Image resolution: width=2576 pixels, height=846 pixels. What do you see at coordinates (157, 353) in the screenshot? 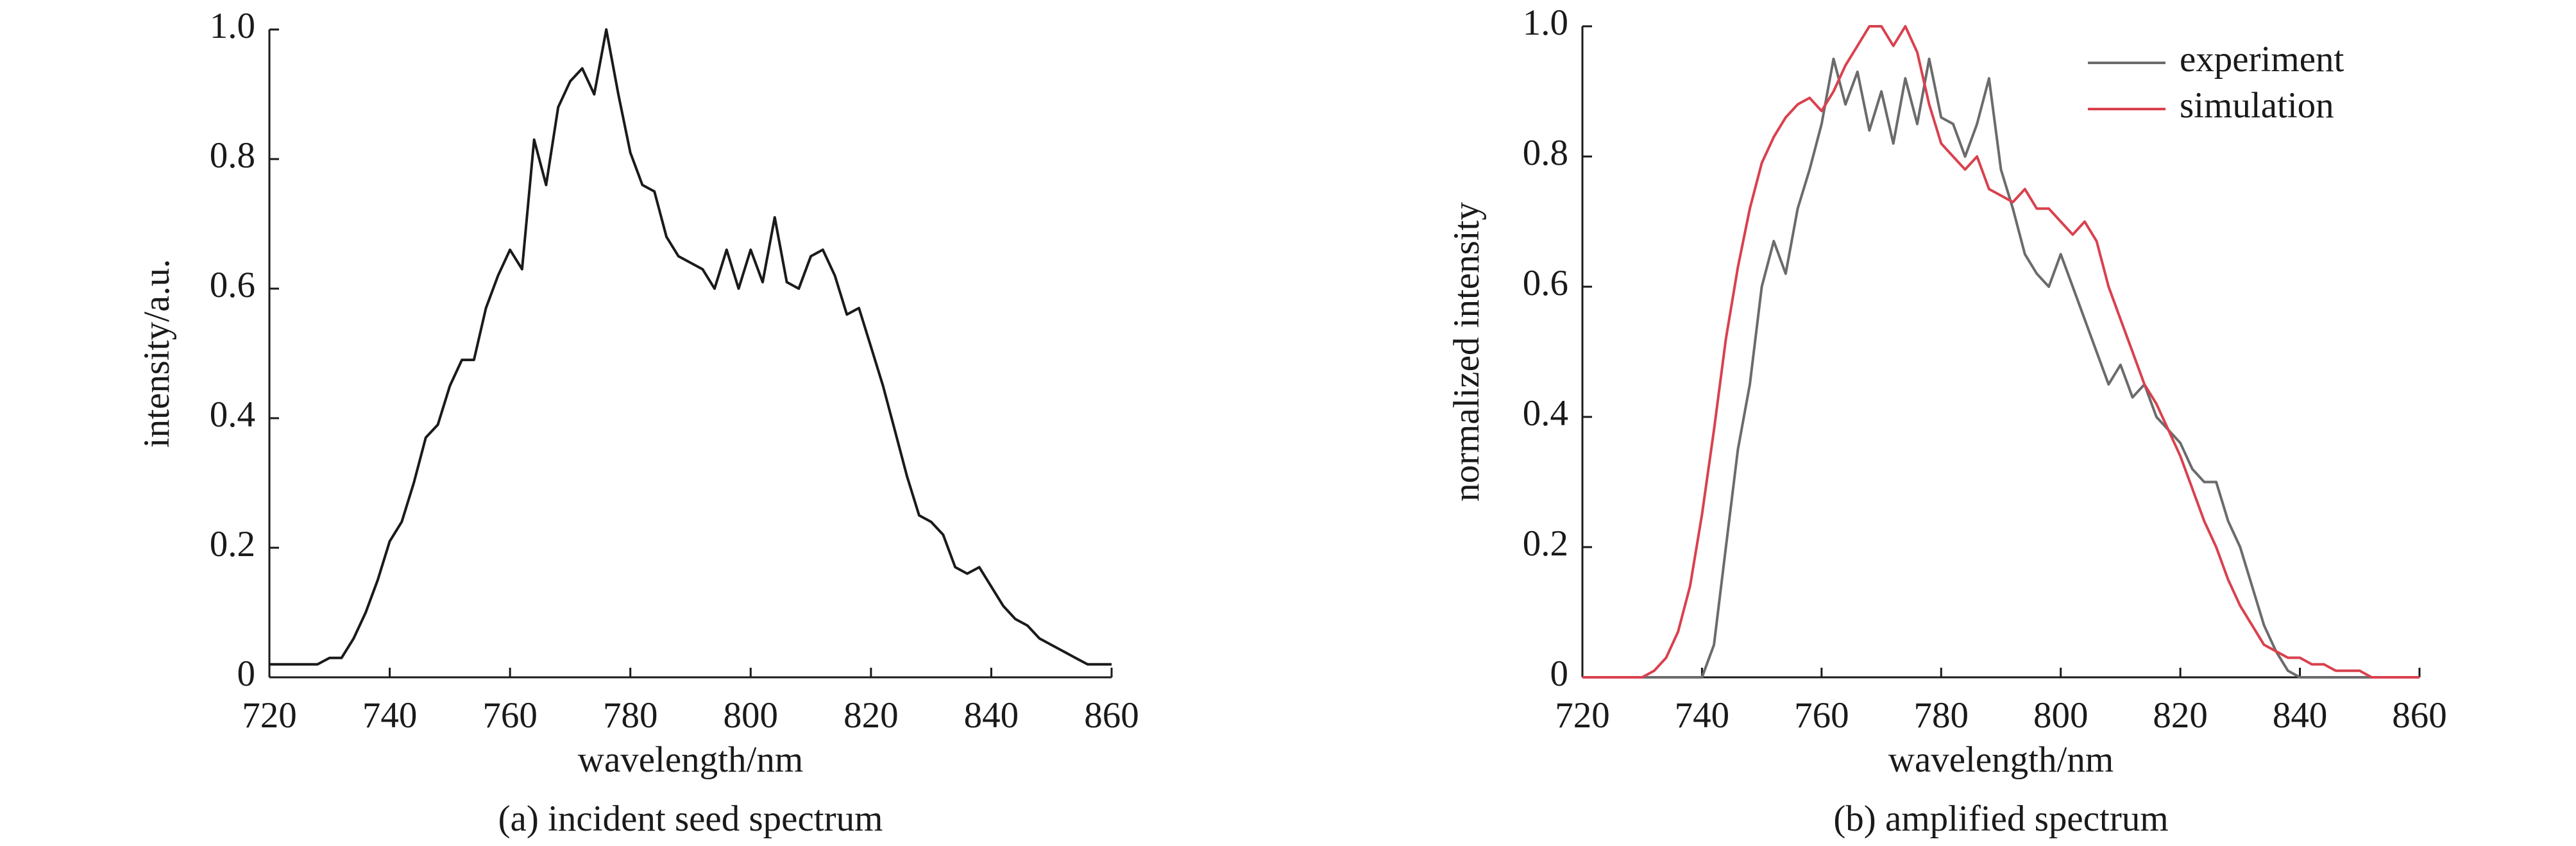
I see `y-axis-label: intensity/a.u.` at bounding box center [157, 353].